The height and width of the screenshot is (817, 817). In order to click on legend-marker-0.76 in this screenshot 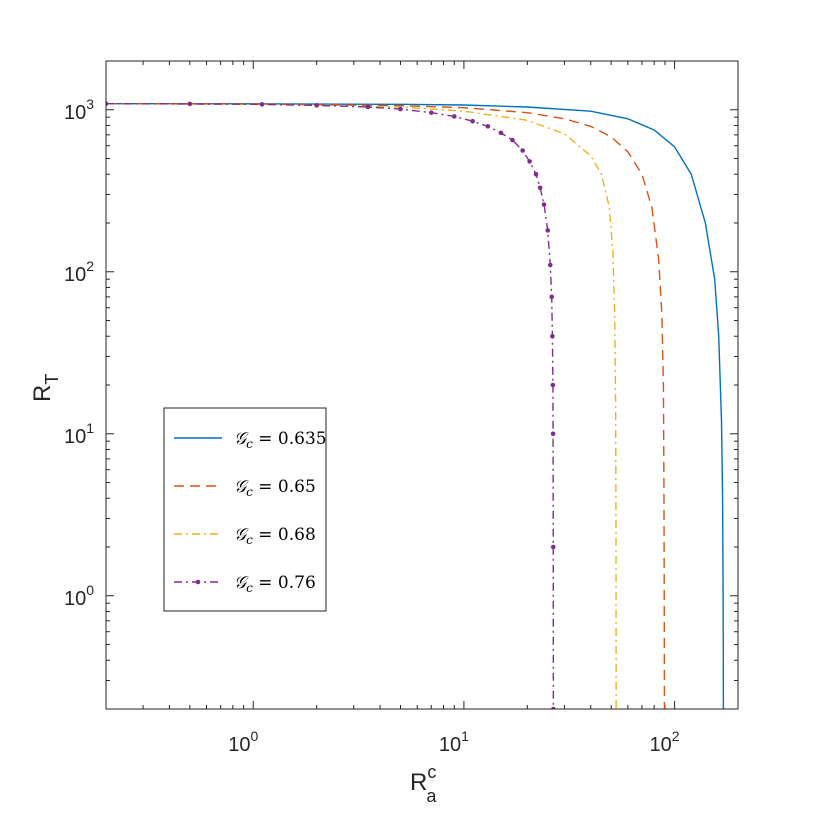, I will do `click(198, 582)`.